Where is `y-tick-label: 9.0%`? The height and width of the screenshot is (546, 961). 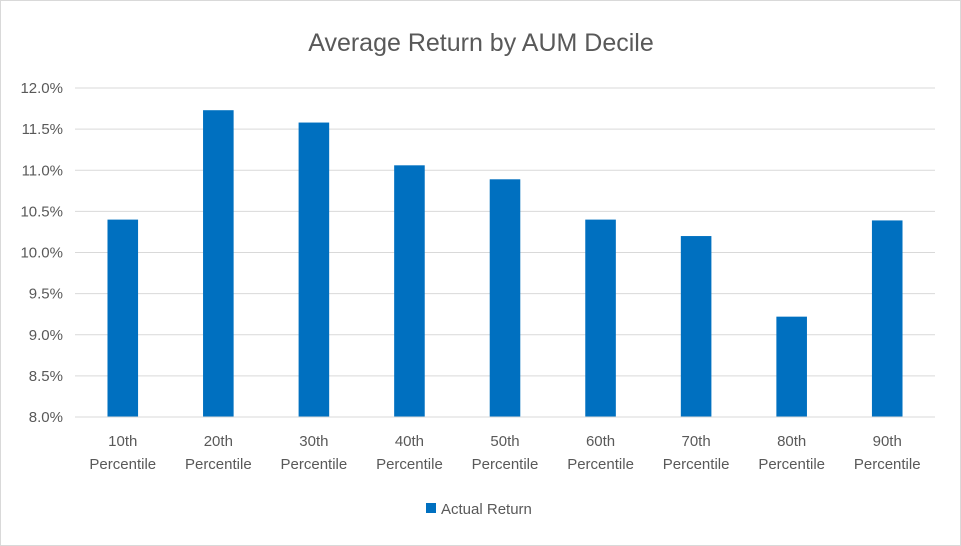
y-tick-label: 9.0% is located at coordinates (46, 335).